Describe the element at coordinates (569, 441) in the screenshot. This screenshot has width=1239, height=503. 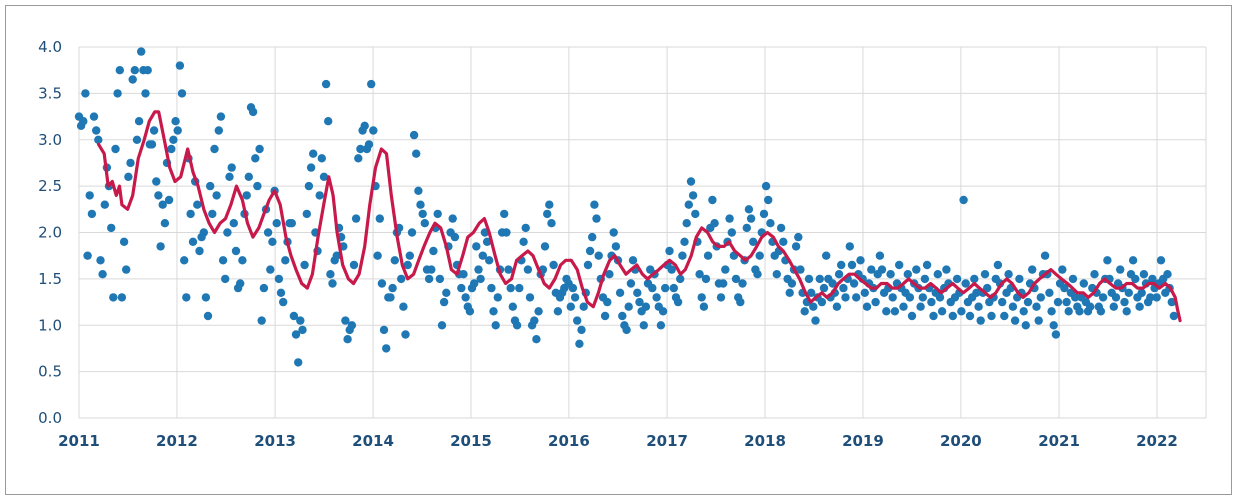
I see `x-tick-label: 2016` at that location.